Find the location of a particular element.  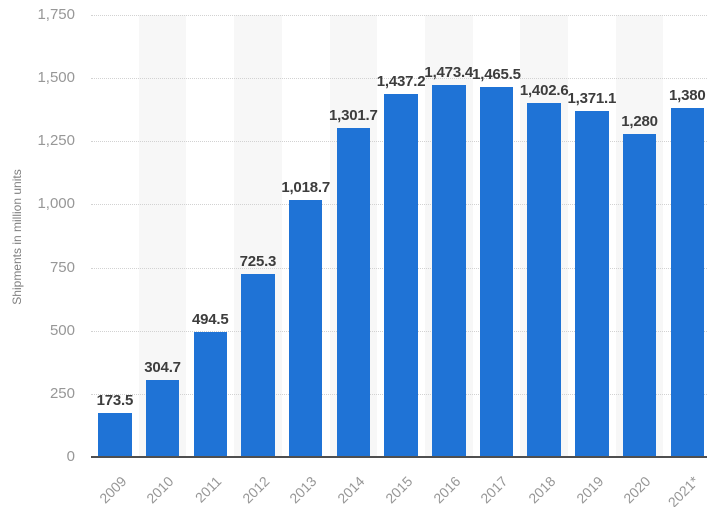

bar-2010 is located at coordinates (162, 418).